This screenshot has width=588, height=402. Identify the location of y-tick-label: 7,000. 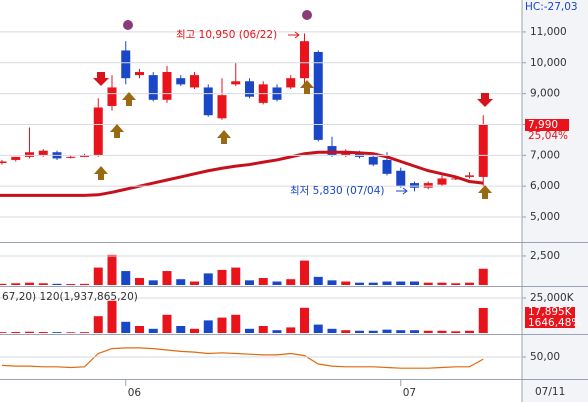
(545, 155).